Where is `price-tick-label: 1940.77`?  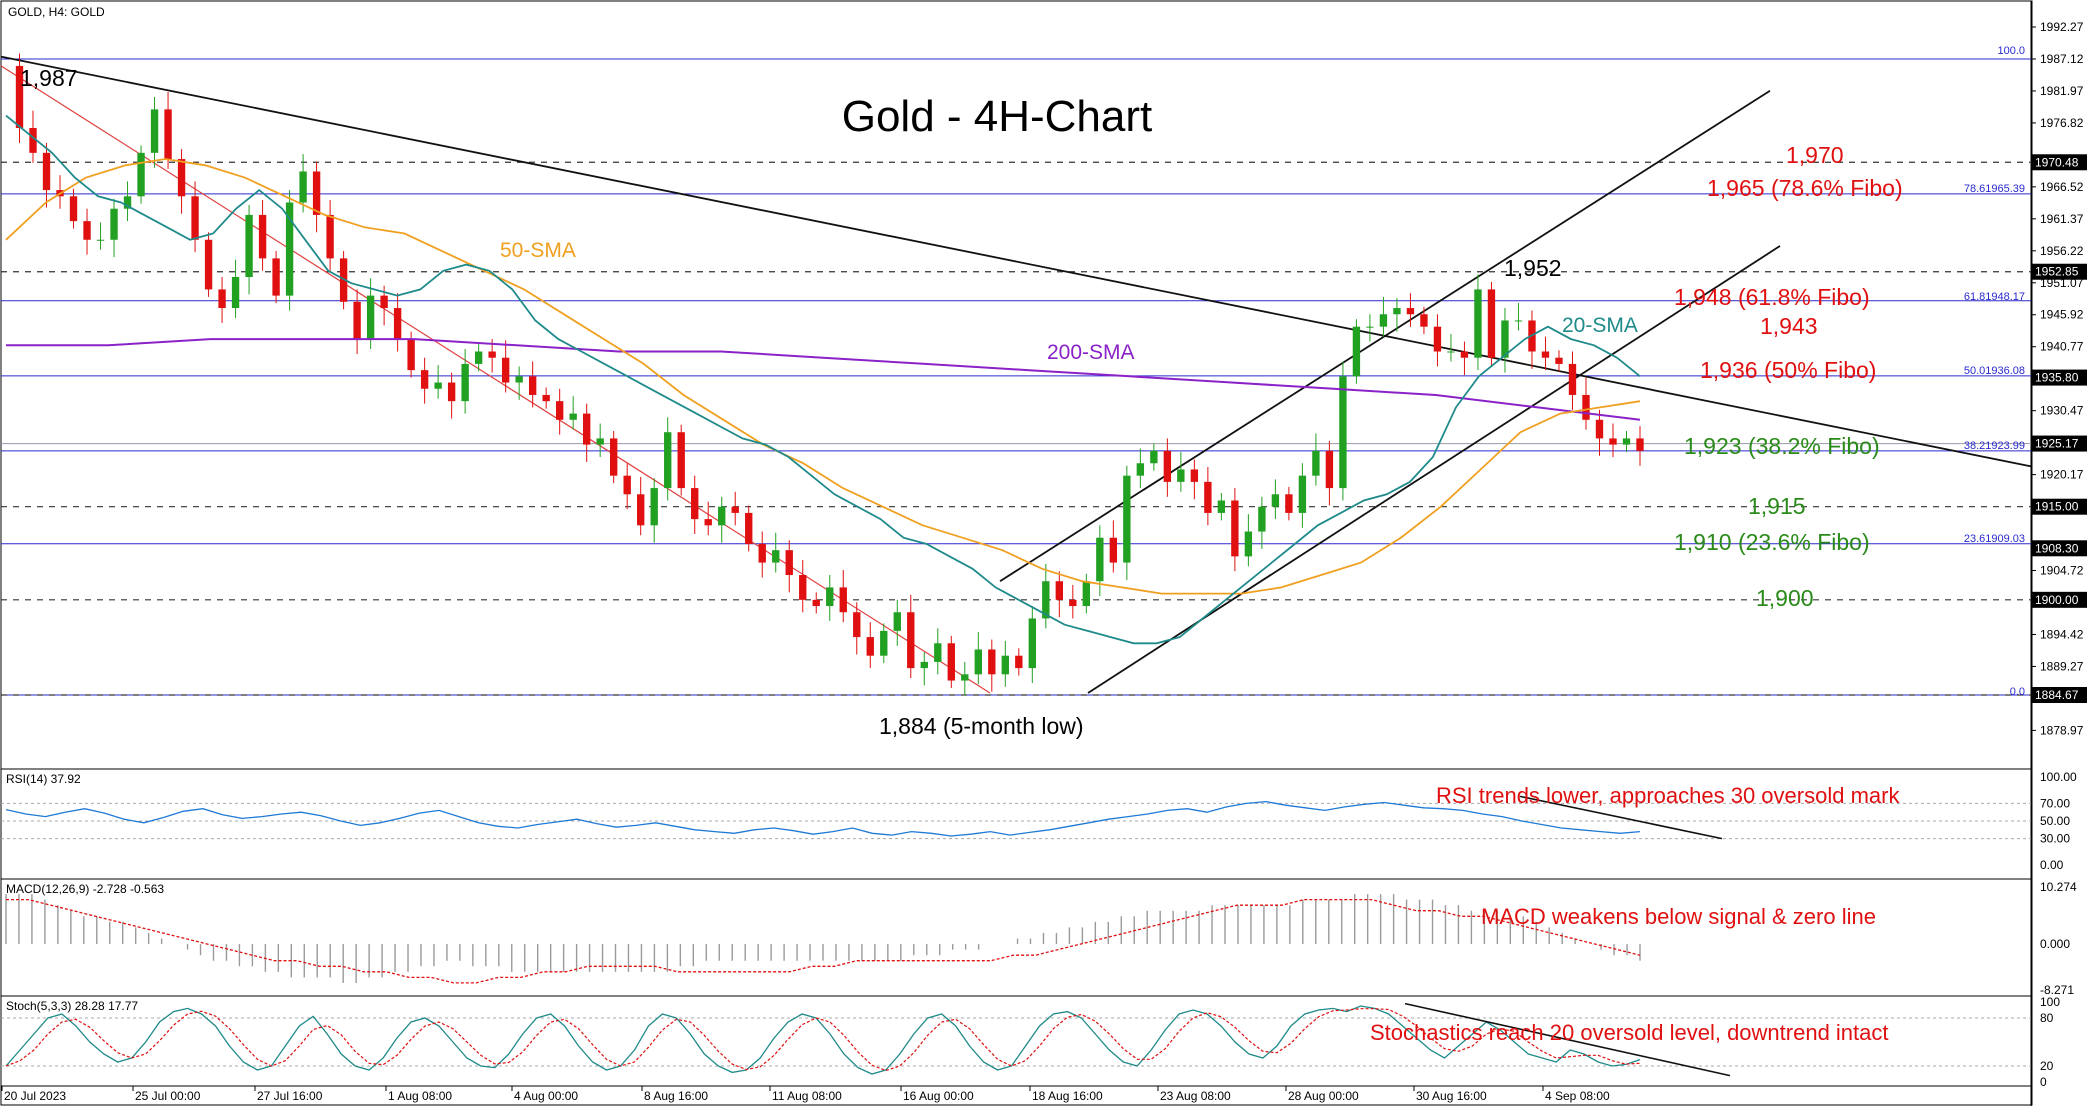
price-tick-label: 1940.77 is located at coordinates (2062, 347).